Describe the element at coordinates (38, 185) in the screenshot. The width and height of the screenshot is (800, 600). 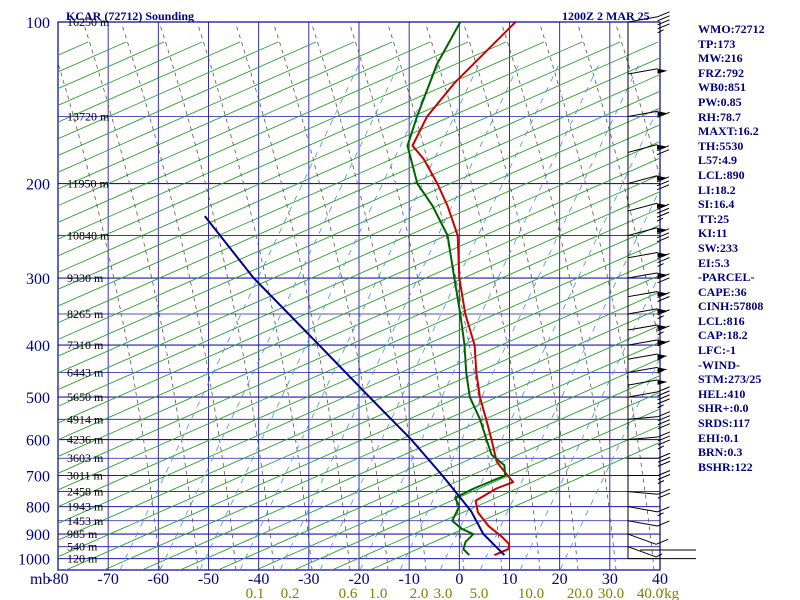
I see `pressure-tick-label: 200` at that location.